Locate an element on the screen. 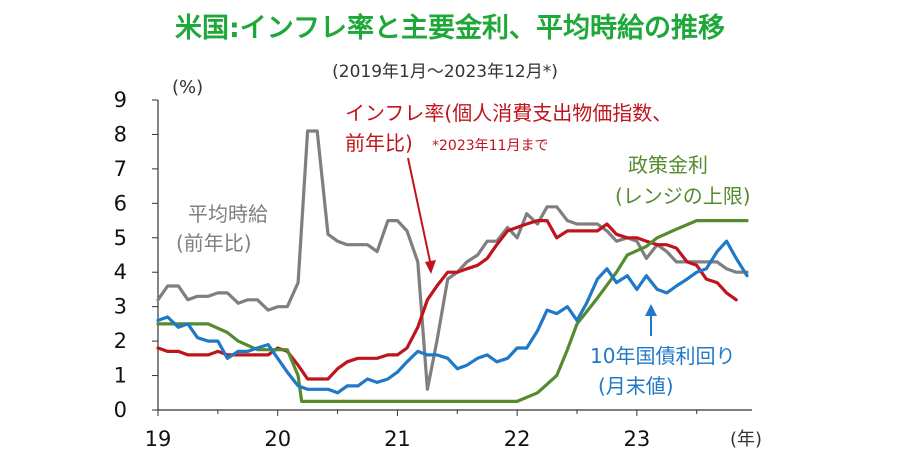 The height and width of the screenshot is (470, 900). x-tick-label: 22 is located at coordinates (517, 439).